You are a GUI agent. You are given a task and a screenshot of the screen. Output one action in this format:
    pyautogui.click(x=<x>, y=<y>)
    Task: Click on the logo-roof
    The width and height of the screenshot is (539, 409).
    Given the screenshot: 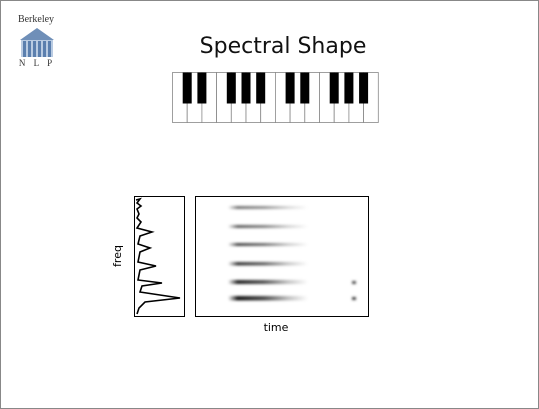 What is the action you would take?
    pyautogui.click(x=37, y=34)
    